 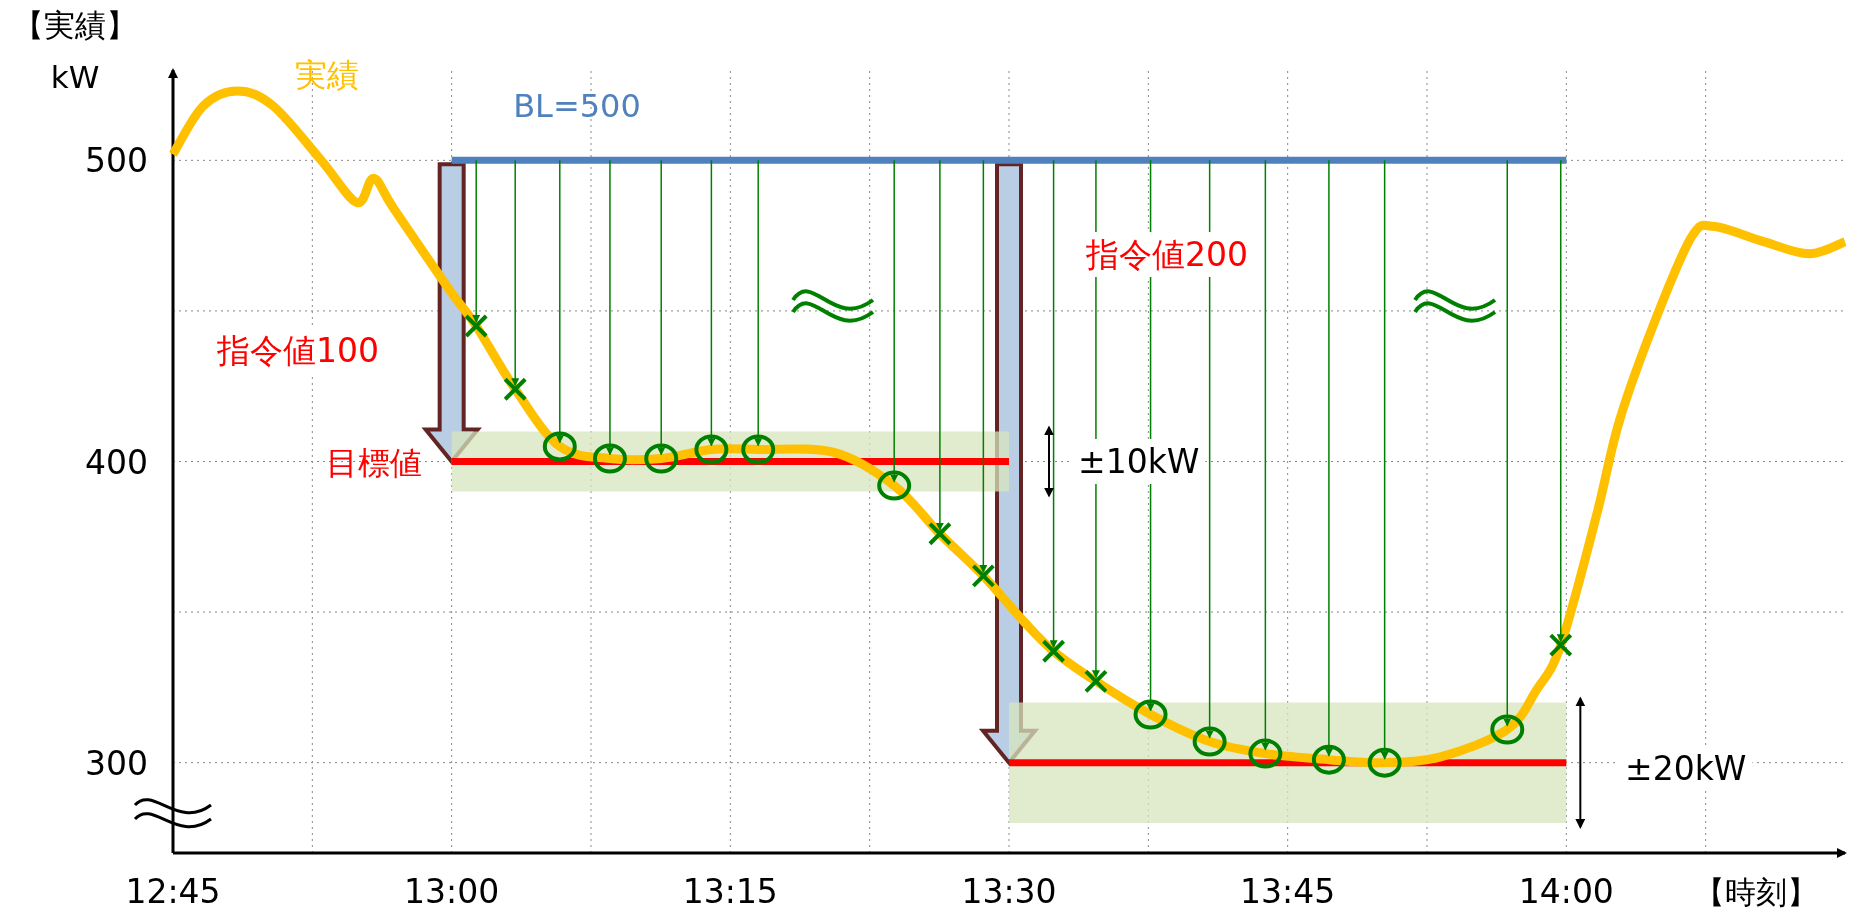 What do you see at coordinates (116, 462) in the screenshot?
I see `y-tick-label: 400` at bounding box center [116, 462].